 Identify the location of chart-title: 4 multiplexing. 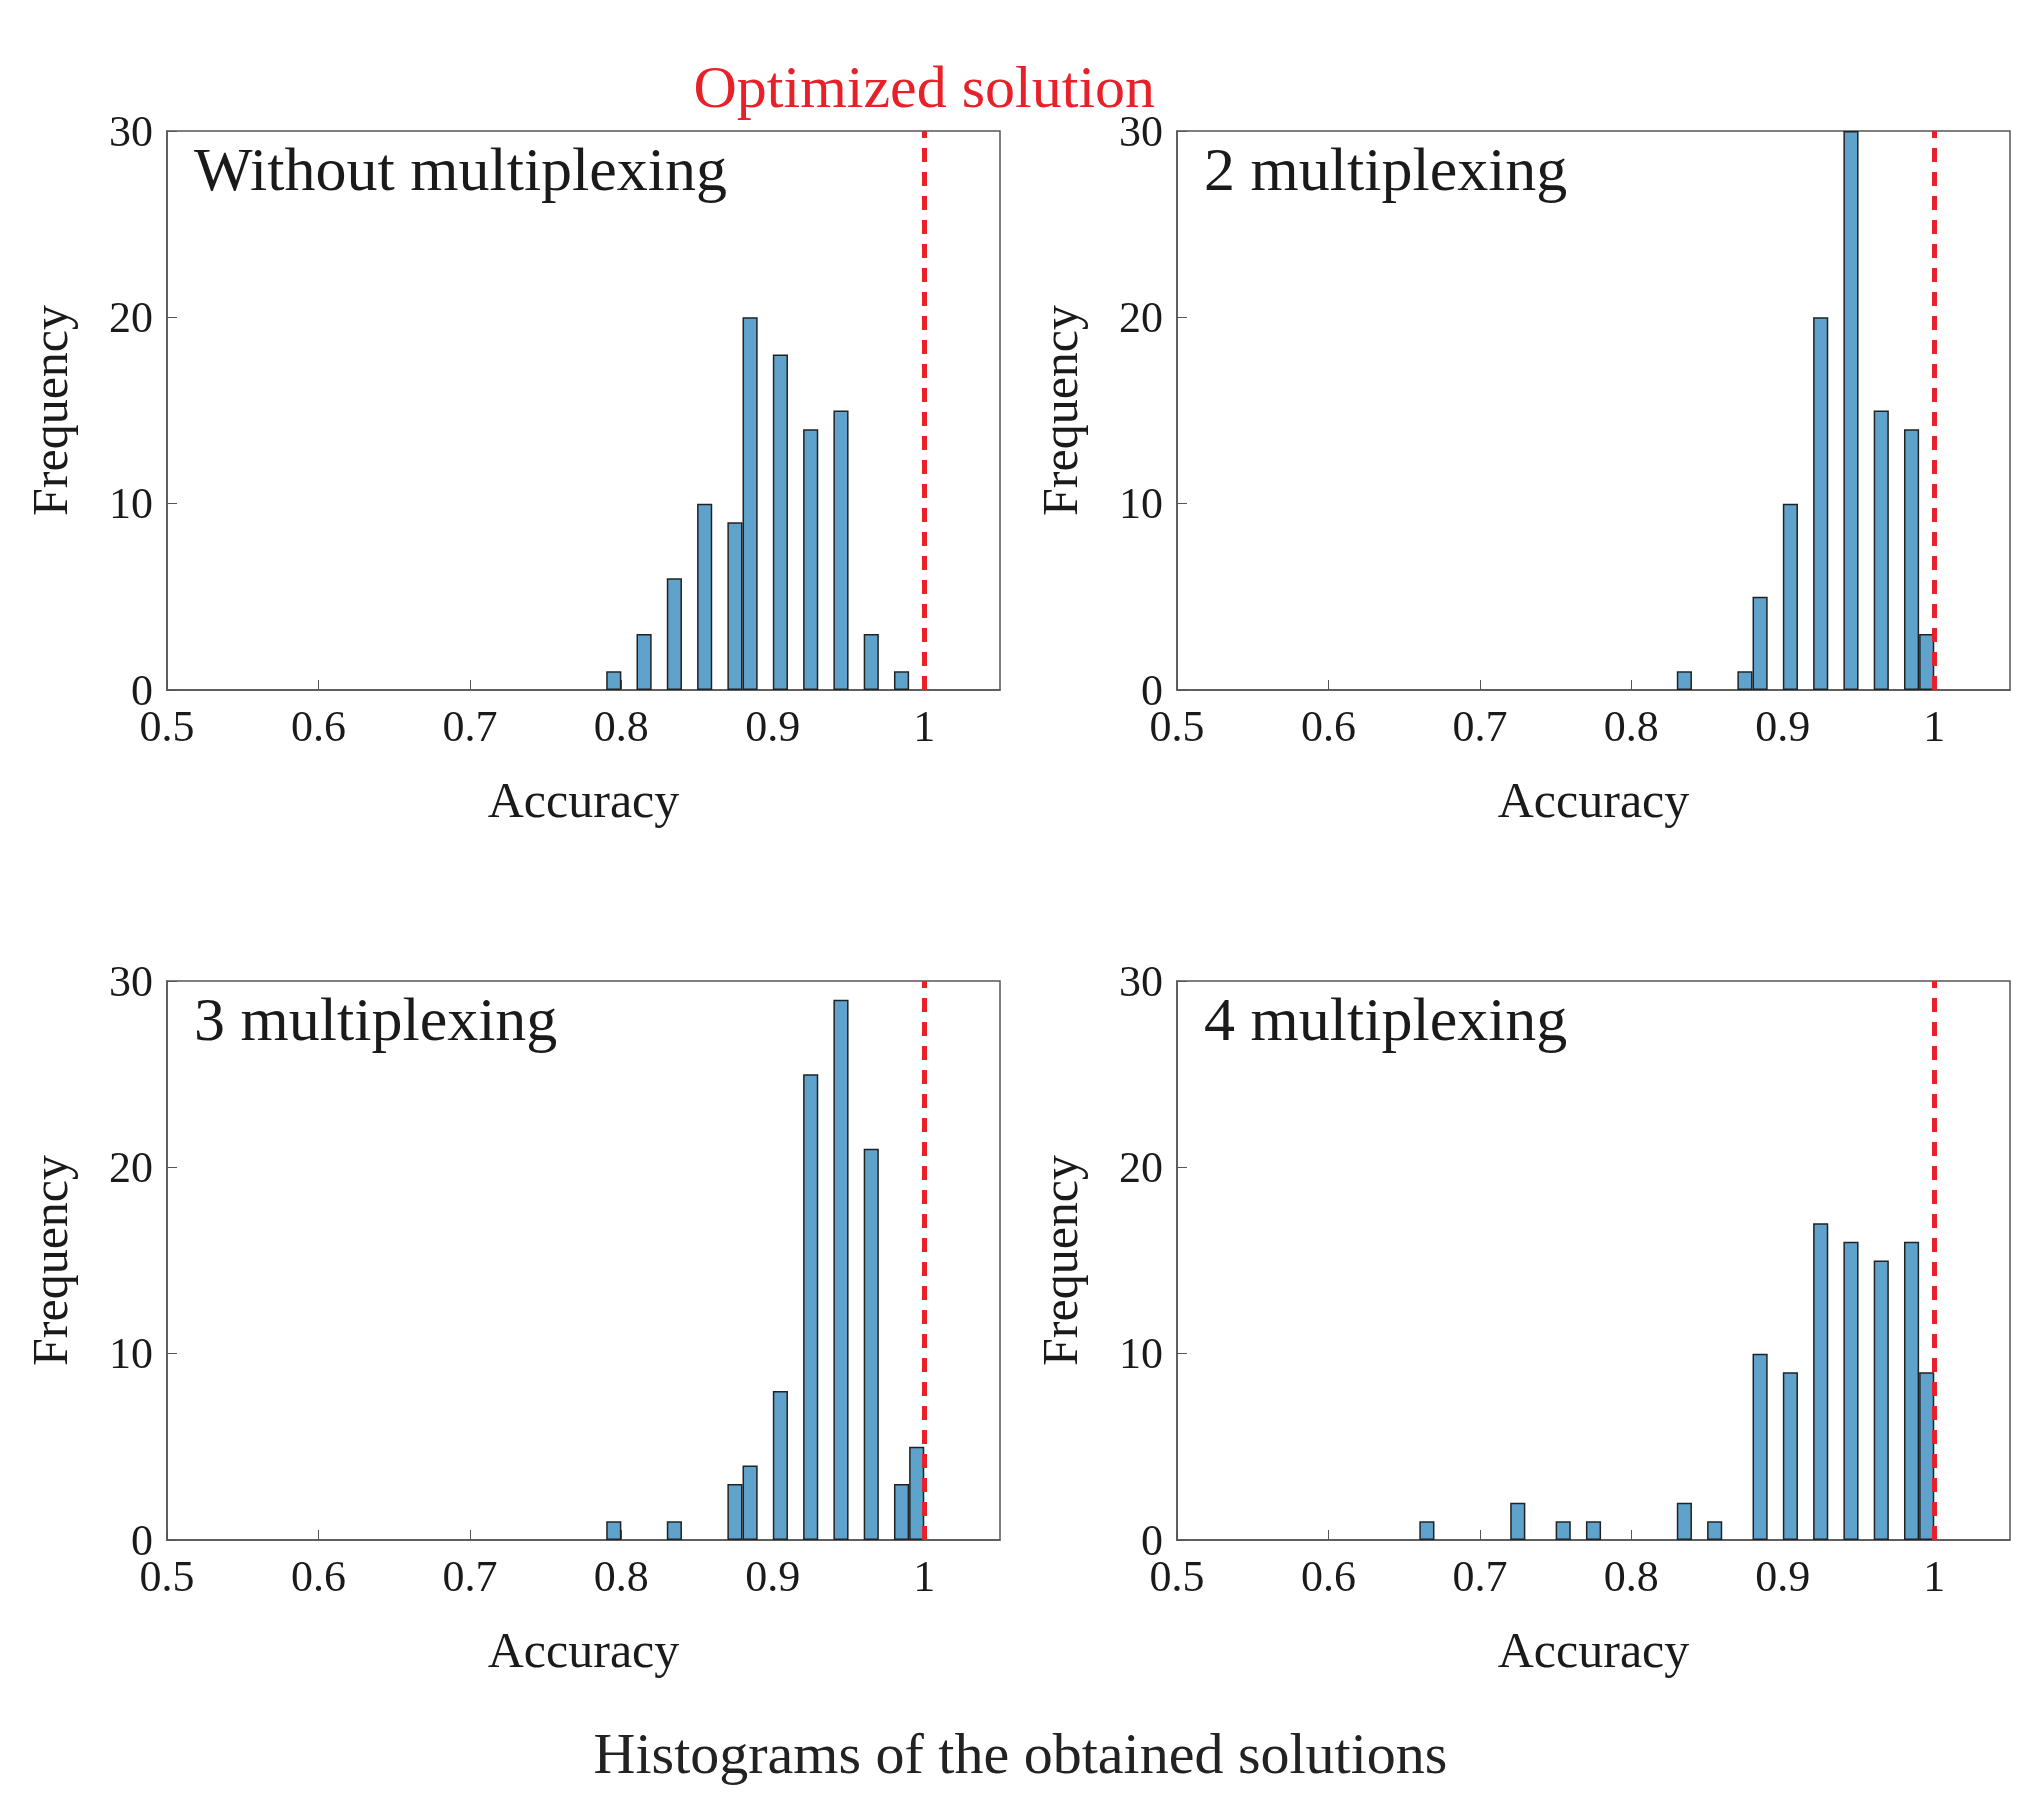
(1386, 1019).